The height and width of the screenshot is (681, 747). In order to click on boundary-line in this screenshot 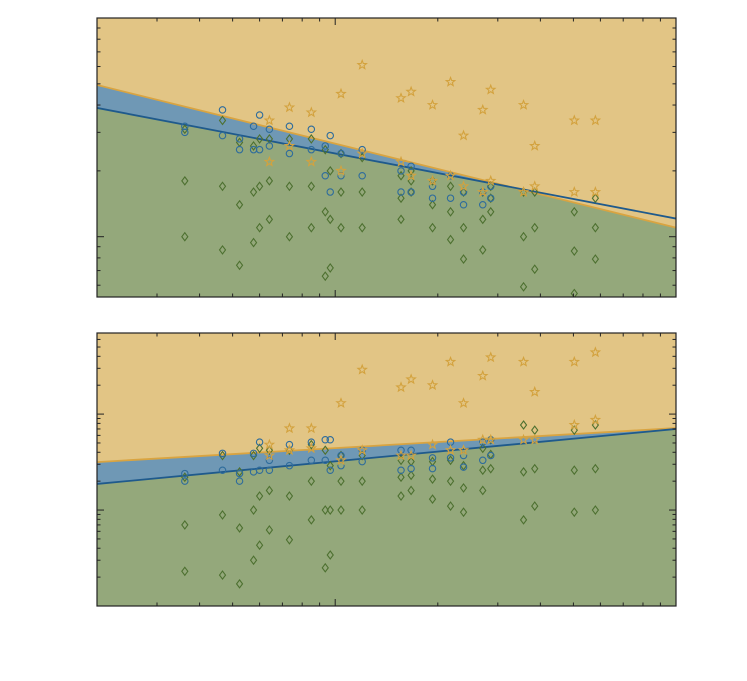, I will do `click(386, 163)`.